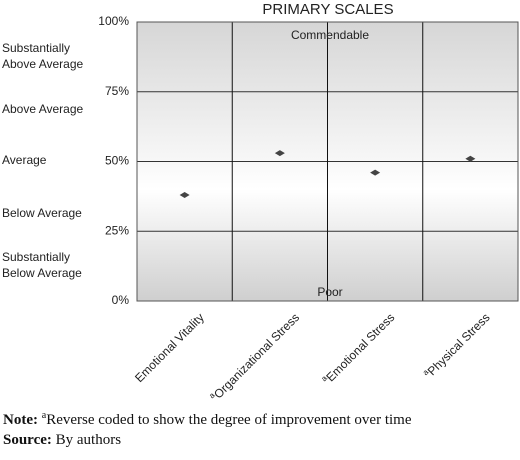 This screenshot has height=460, width=520. Describe the element at coordinates (24, 160) in the screenshot. I see `band-label: Average` at that location.